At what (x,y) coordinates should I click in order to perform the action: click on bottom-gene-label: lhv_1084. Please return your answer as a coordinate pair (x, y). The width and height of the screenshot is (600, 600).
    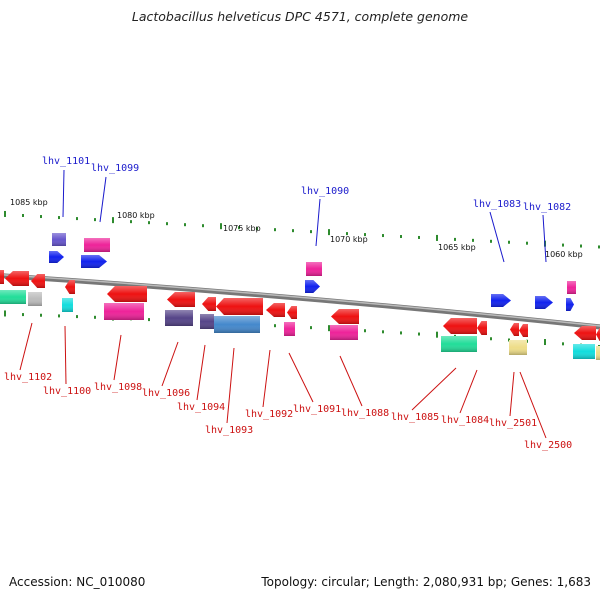
    Looking at the image, I should click on (465, 420).